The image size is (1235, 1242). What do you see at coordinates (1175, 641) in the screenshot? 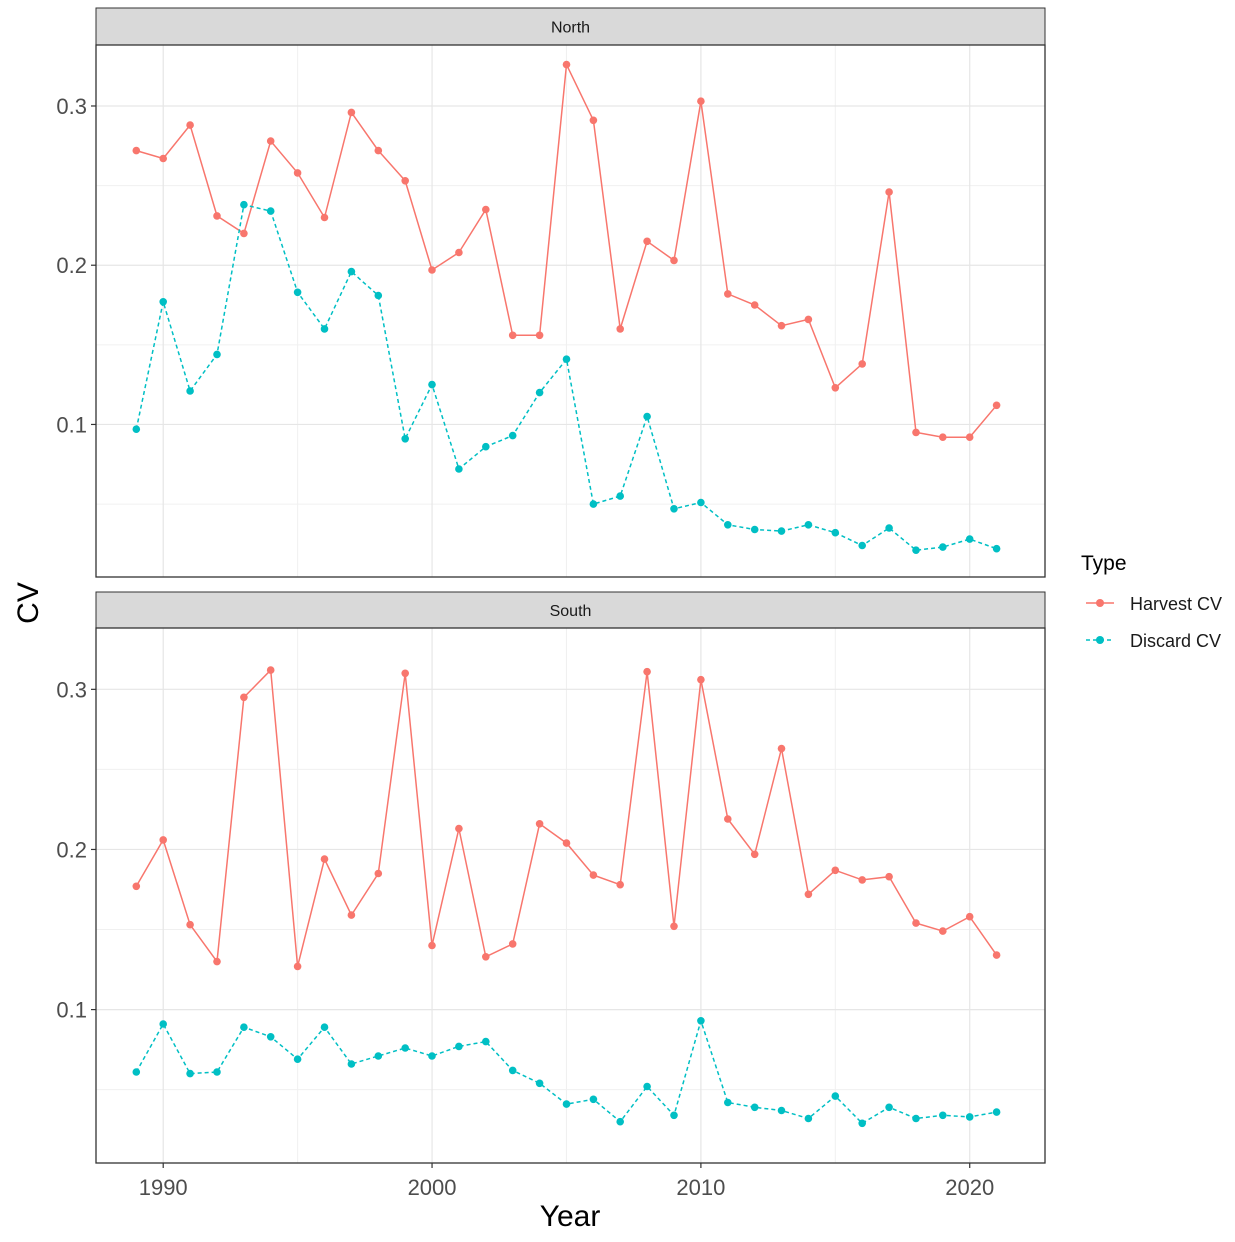
I see `legend-label-discard: Discard CV` at bounding box center [1175, 641].